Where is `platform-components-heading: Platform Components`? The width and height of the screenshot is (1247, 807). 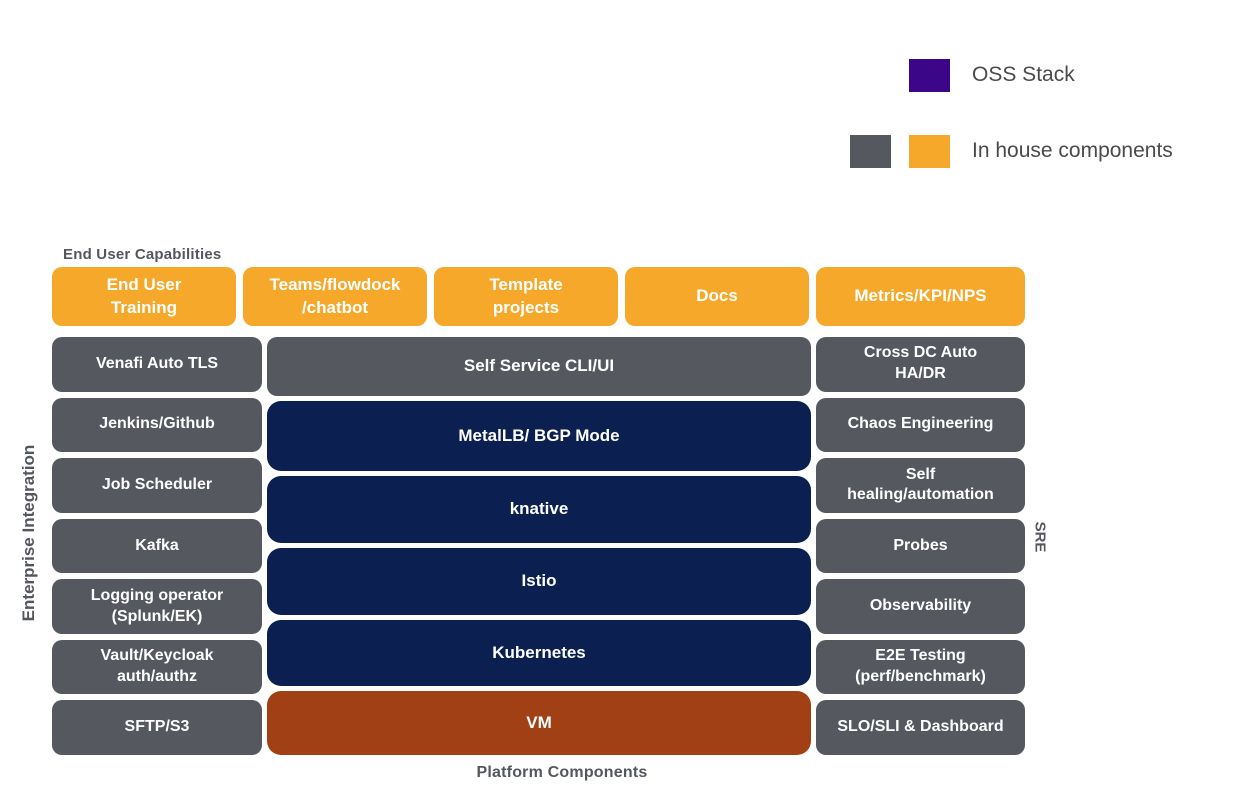 platform-components-heading: Platform Components is located at coordinates (562, 772).